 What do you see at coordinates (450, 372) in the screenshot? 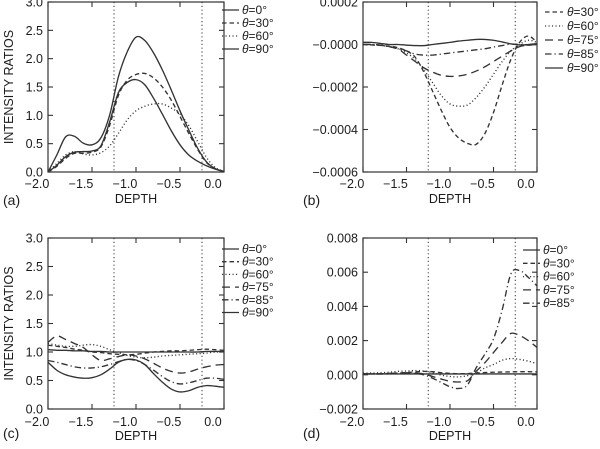
I see `curve-d-θ=30°` at bounding box center [450, 372].